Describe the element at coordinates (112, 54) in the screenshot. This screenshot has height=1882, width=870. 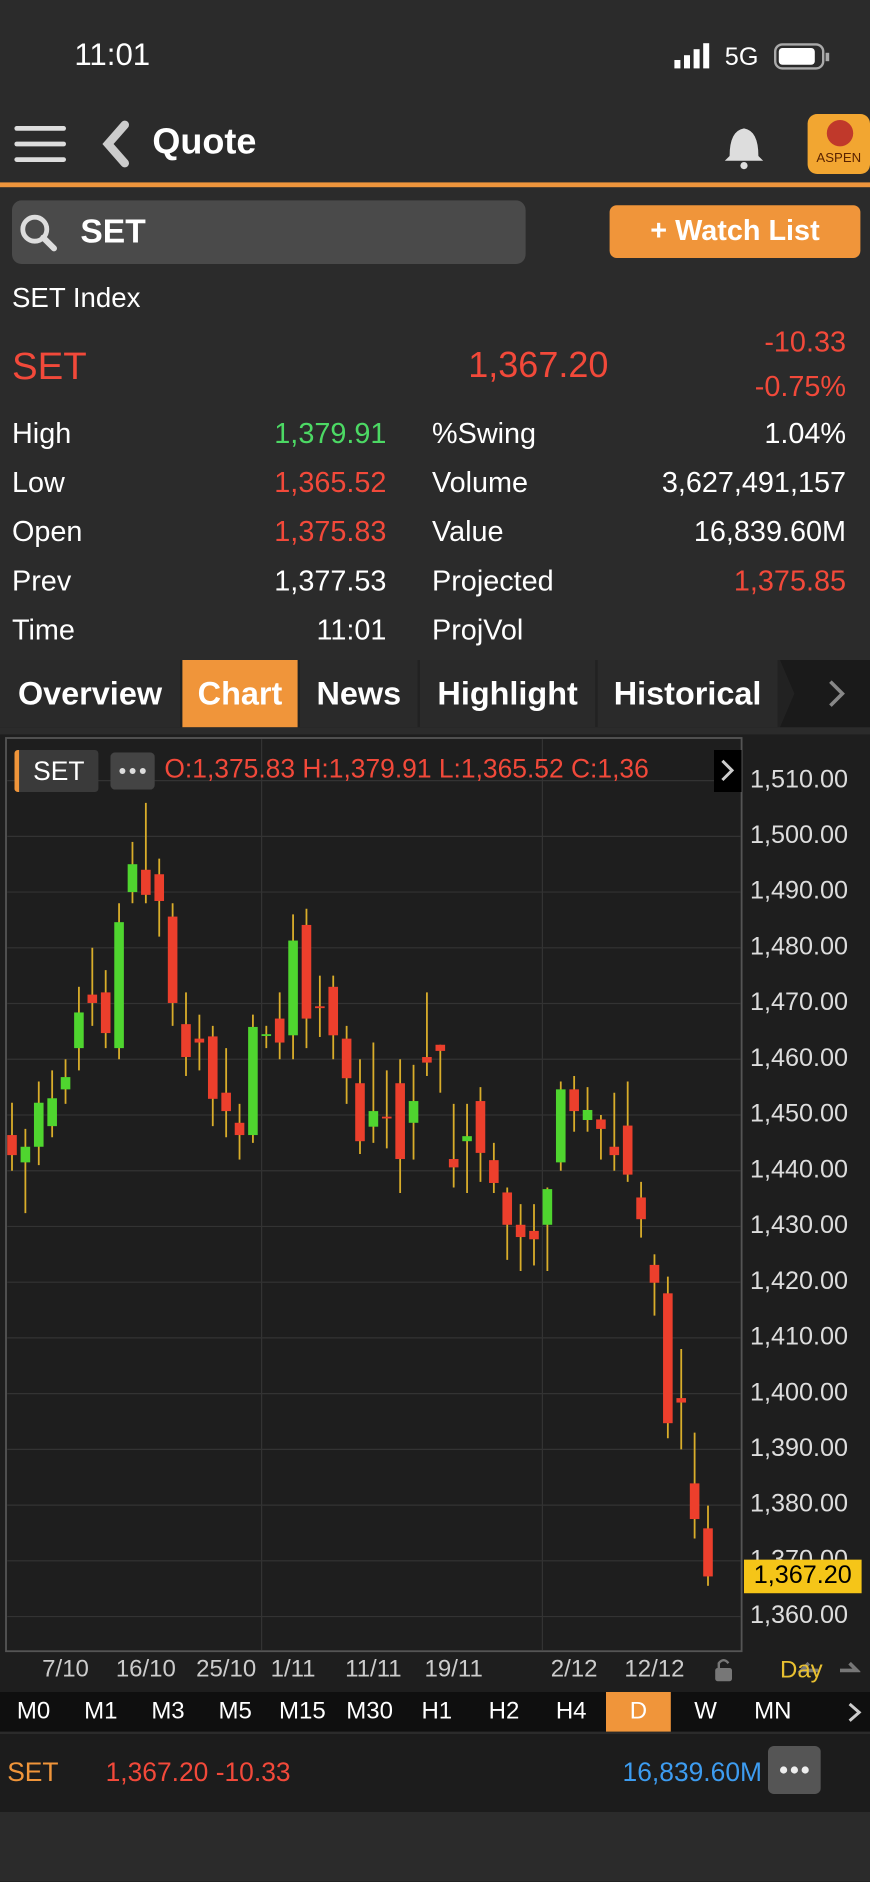
I see `status-time: 11:01` at that location.